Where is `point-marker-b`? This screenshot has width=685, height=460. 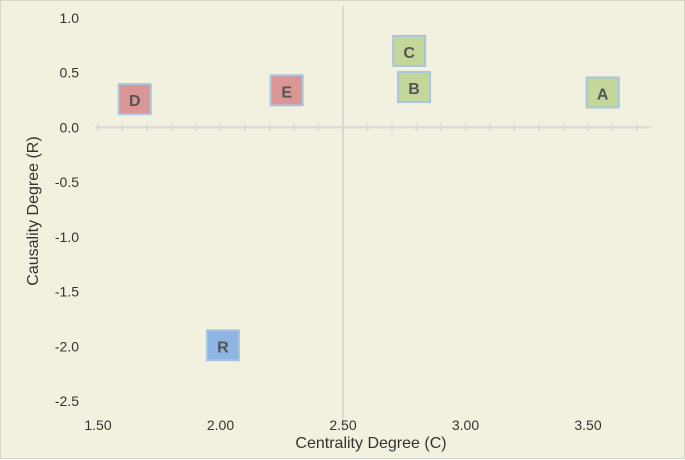 point-marker-b is located at coordinates (414, 87).